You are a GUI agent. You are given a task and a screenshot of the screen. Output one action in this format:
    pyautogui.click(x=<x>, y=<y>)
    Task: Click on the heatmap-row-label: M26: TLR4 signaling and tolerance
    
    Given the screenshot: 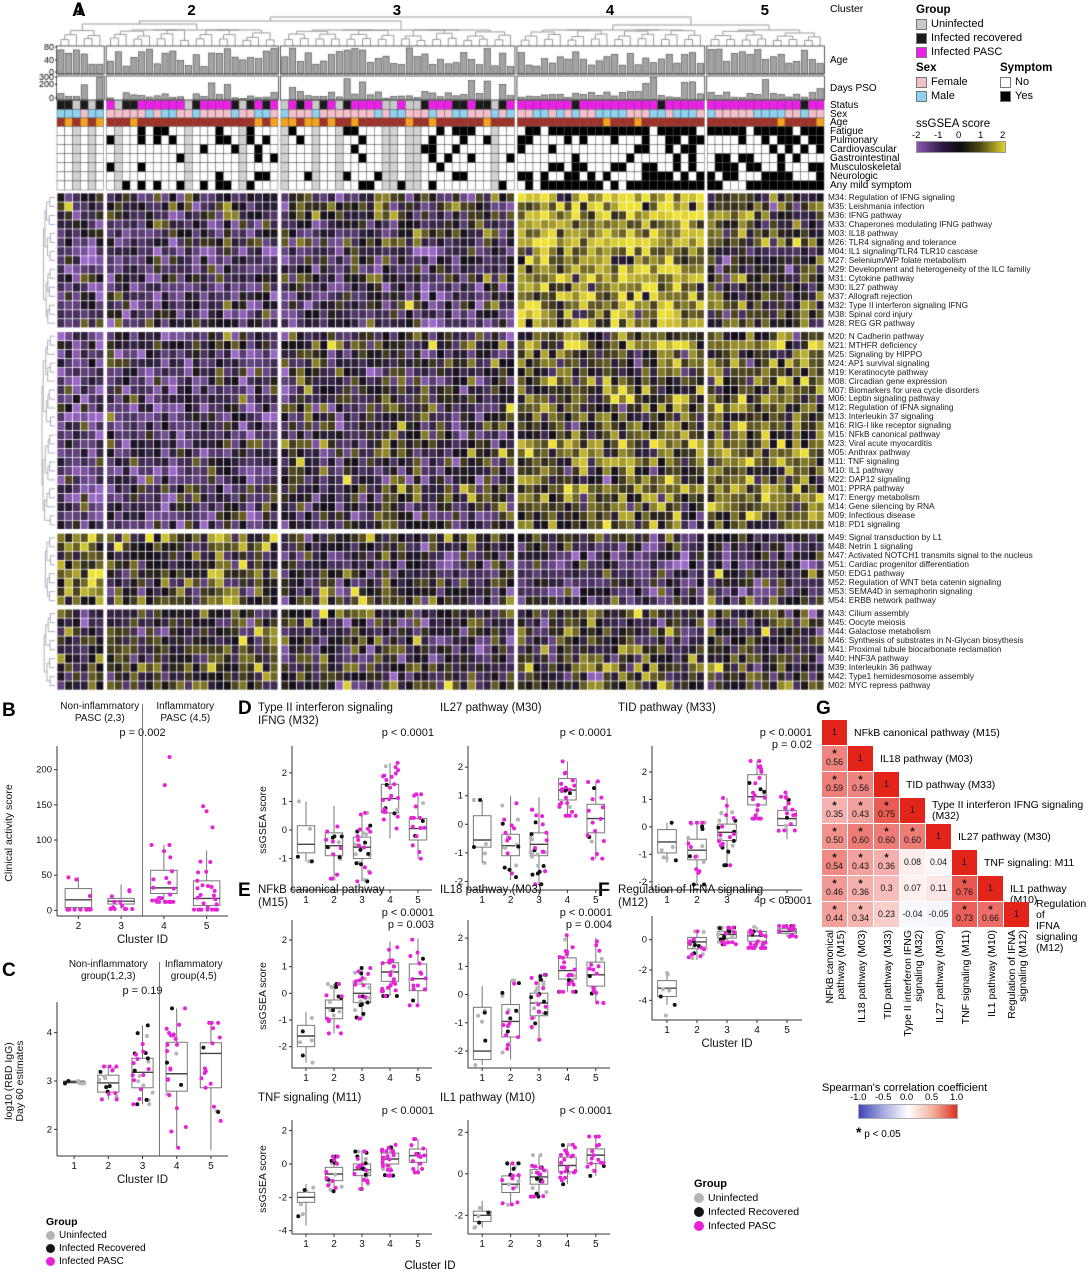 What is the action you would take?
    pyautogui.click(x=892, y=241)
    